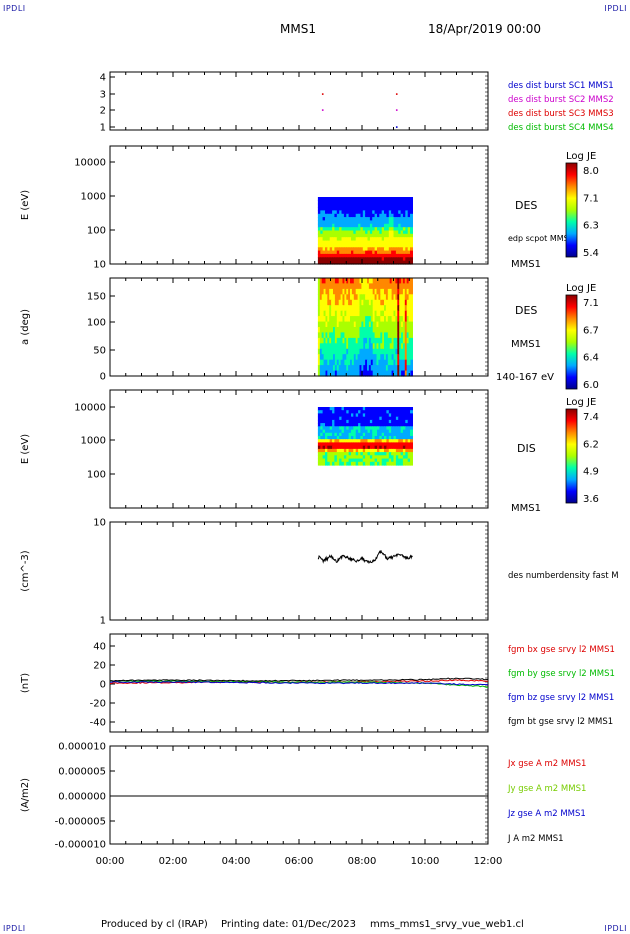 This screenshot has height=934, width=630. Describe the element at coordinates (80, 845) in the screenshot. I see `y-tick-label: -0.000010` at that location.